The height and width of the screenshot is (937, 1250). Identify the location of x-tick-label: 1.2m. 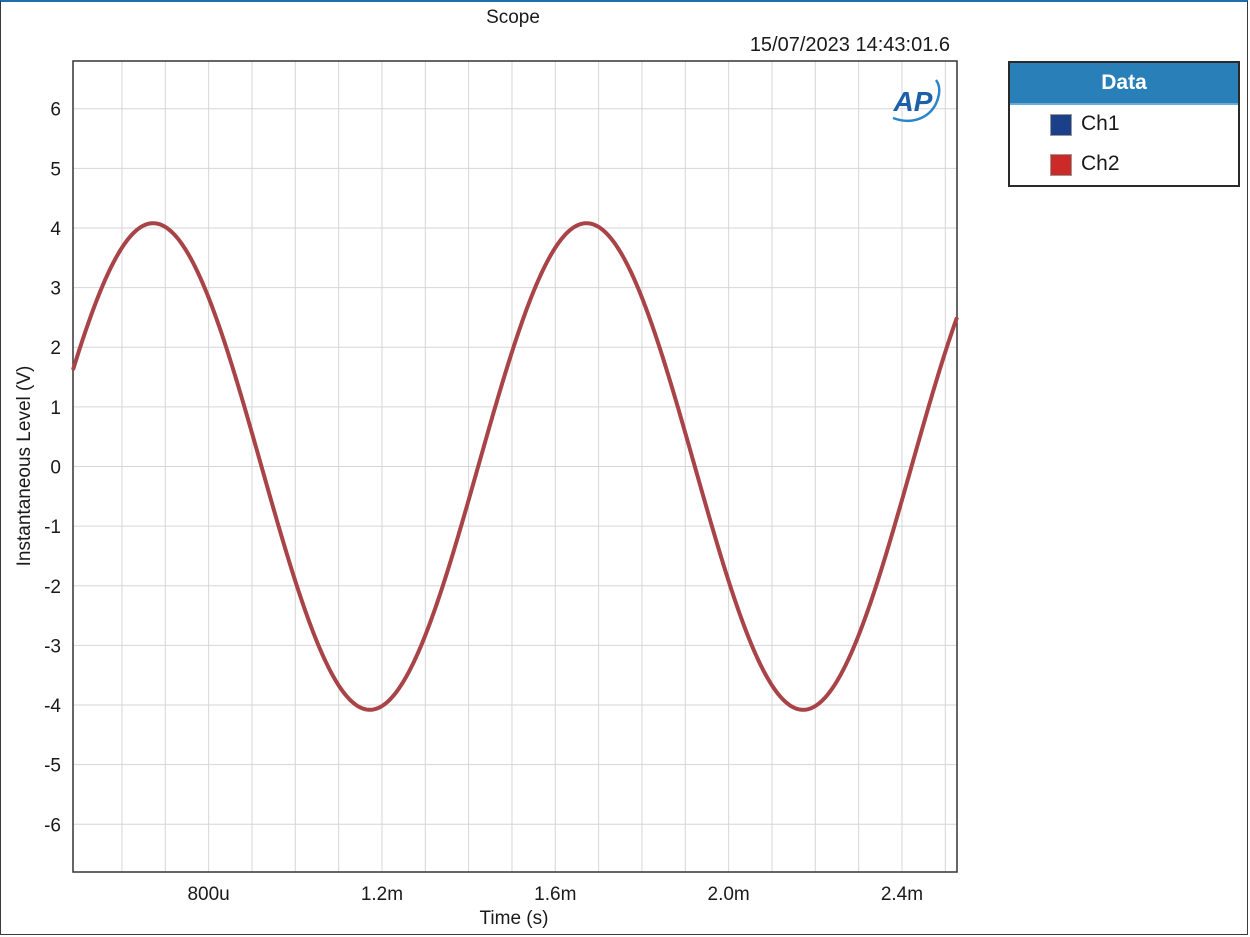
(382, 894).